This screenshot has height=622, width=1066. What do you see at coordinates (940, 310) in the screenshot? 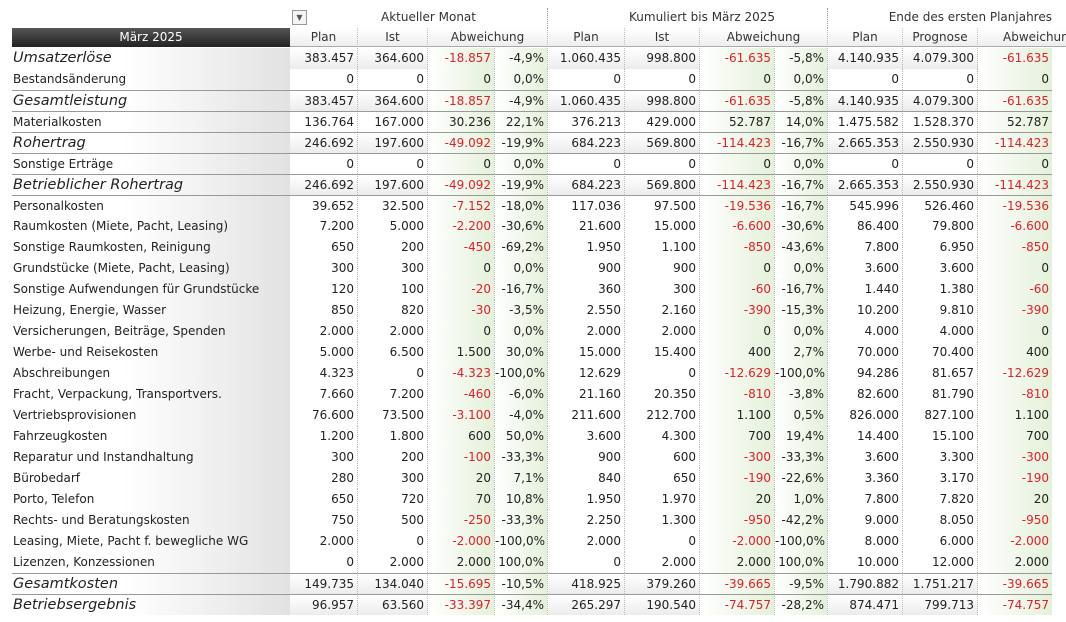
I see `cell: 9.810` at bounding box center [940, 310].